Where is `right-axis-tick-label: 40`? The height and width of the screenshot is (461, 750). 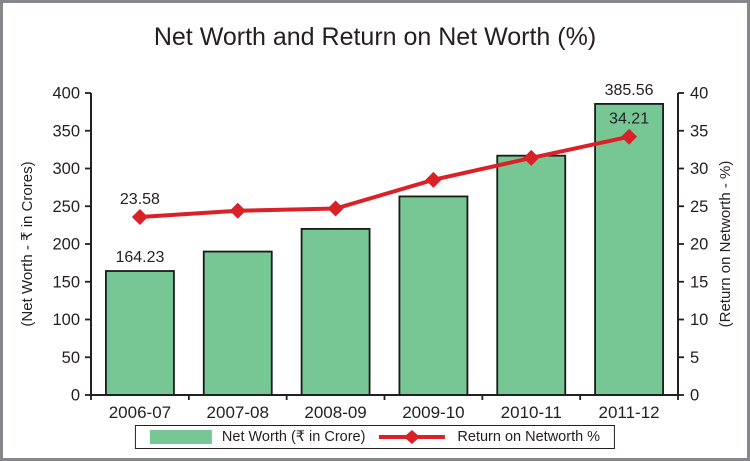
right-axis-tick-label: 40 is located at coordinates (699, 94).